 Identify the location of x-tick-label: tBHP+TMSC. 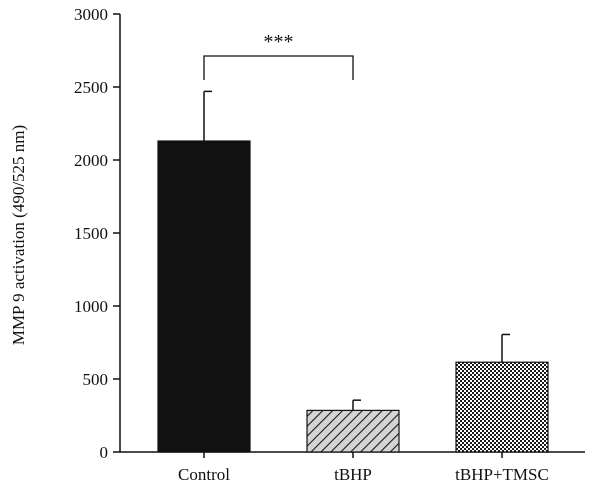
(502, 474).